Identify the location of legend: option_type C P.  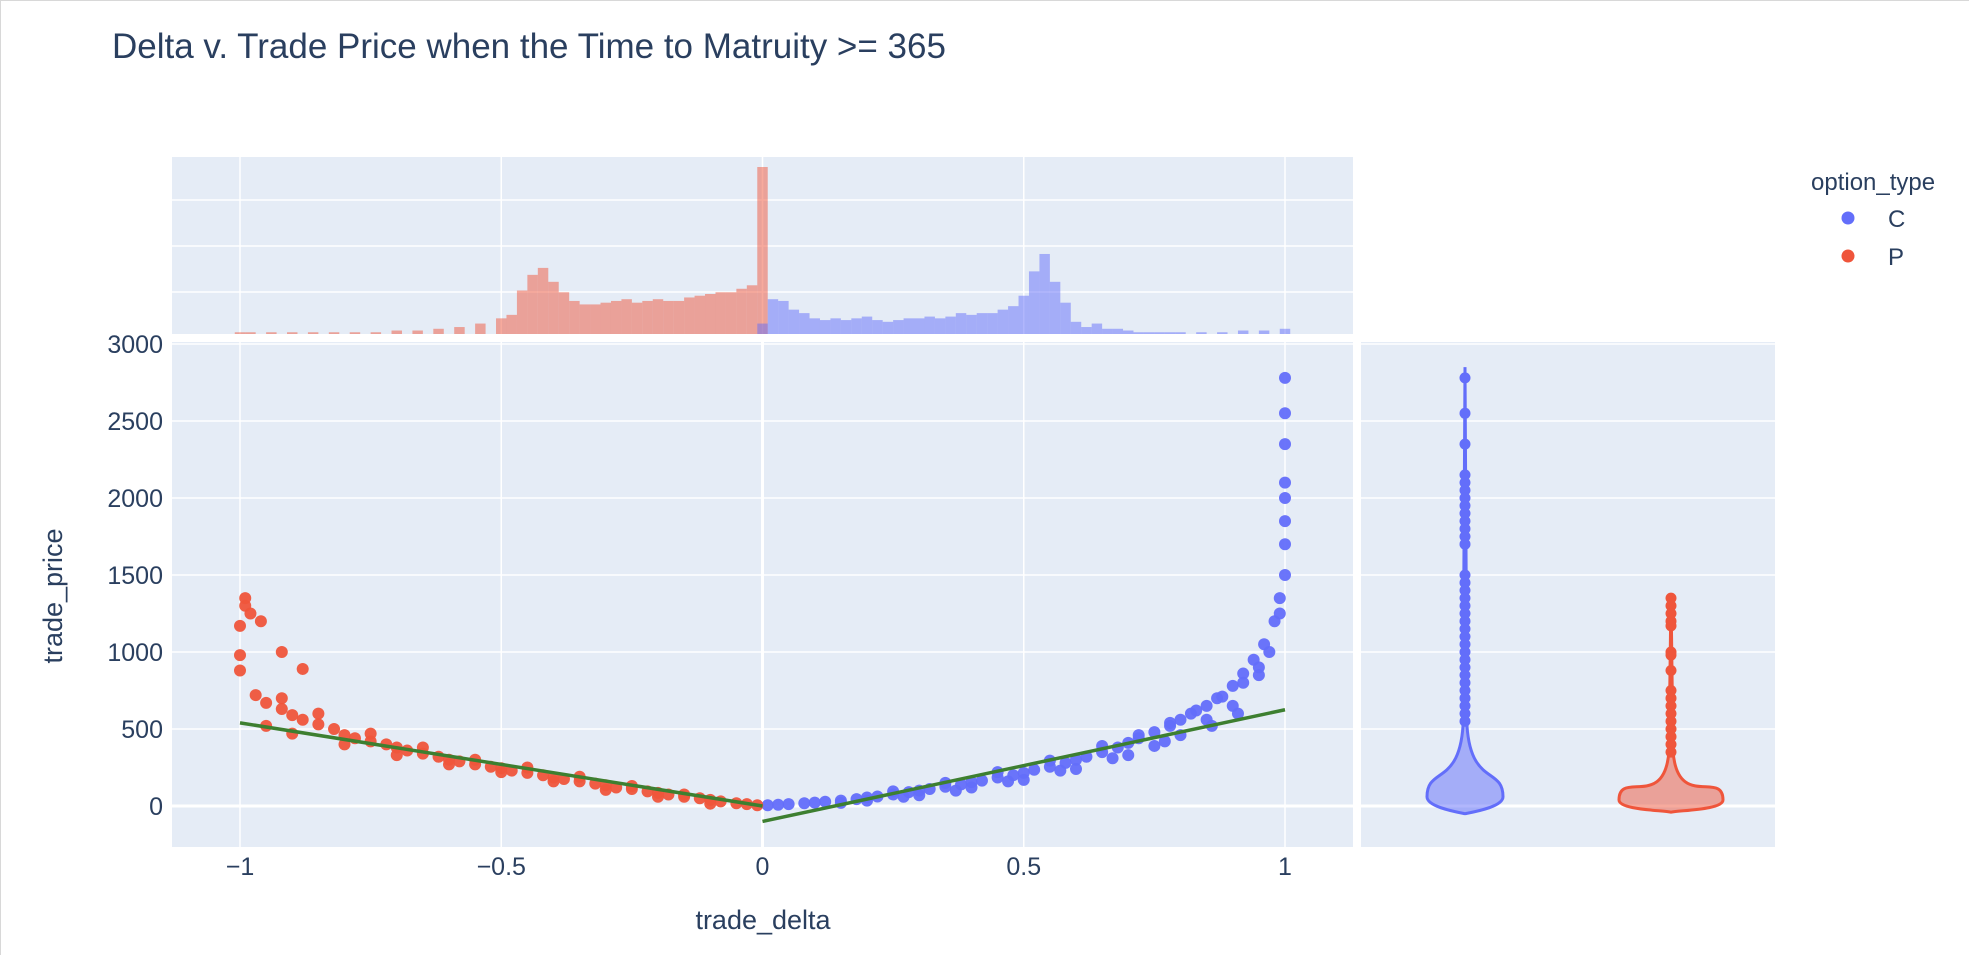
(1873, 220).